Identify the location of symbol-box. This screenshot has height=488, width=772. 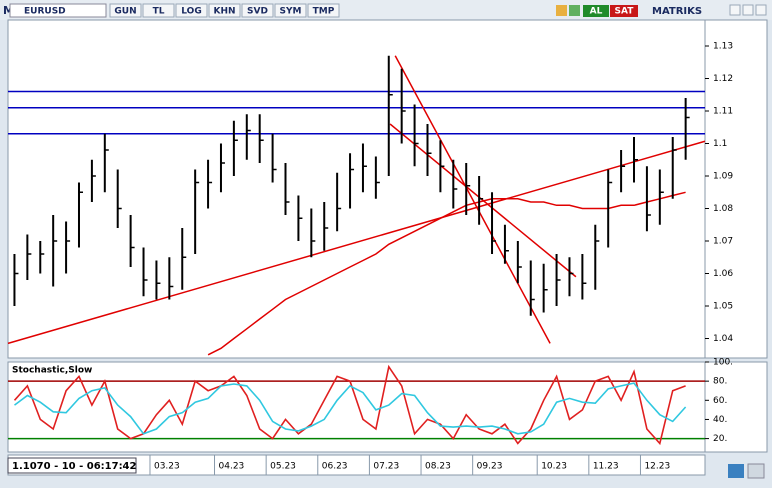
(58, 10).